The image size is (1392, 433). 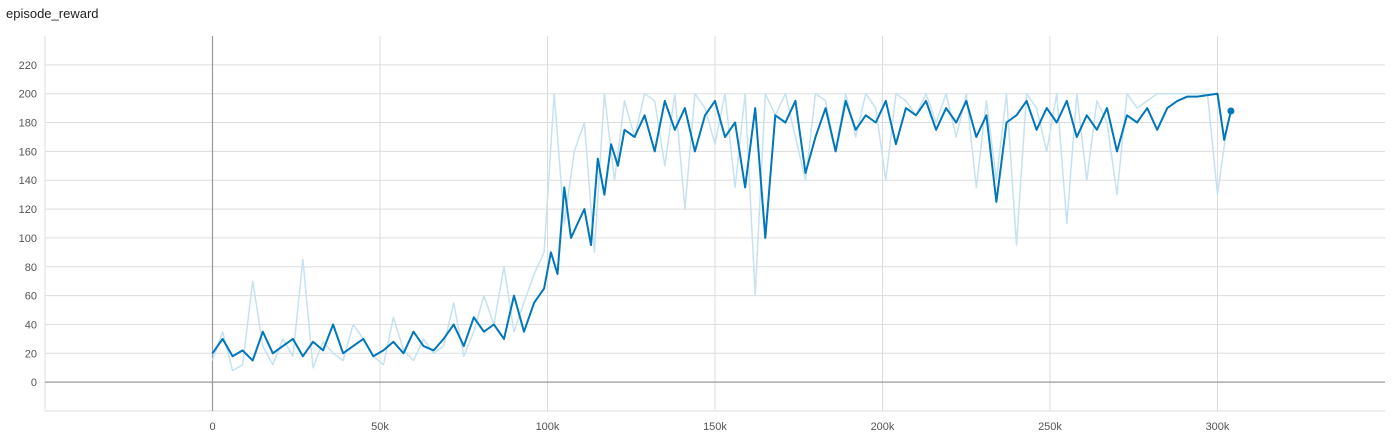 What do you see at coordinates (31, 354) in the screenshot?
I see `y-tick-label: 20` at bounding box center [31, 354].